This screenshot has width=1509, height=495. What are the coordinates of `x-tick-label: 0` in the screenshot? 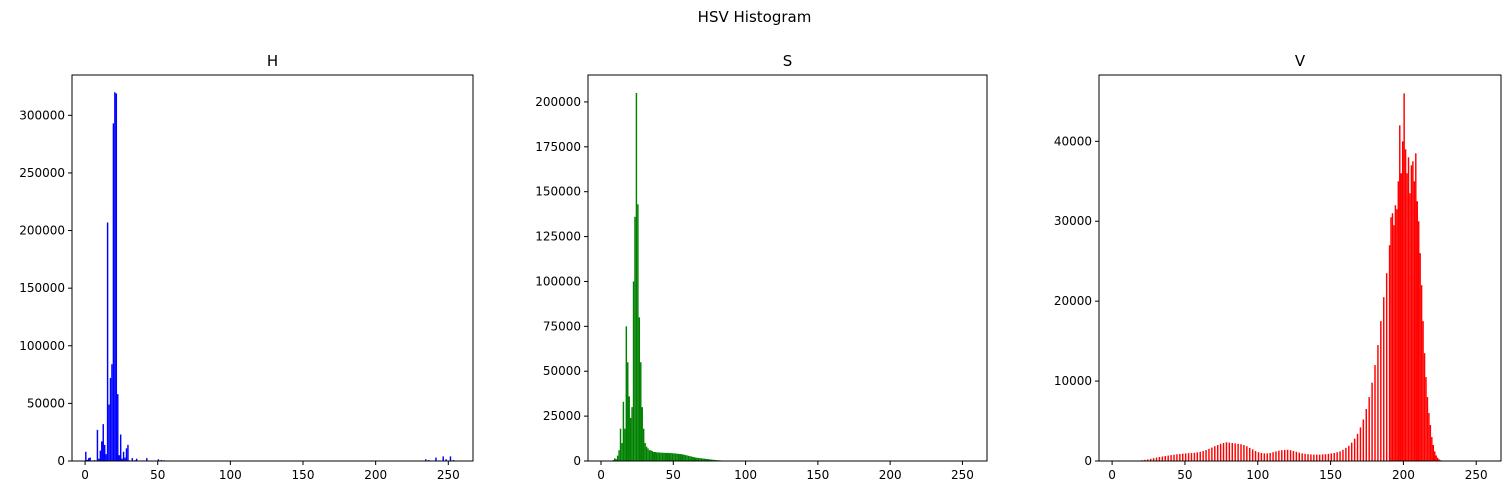 It's located at (85, 475).